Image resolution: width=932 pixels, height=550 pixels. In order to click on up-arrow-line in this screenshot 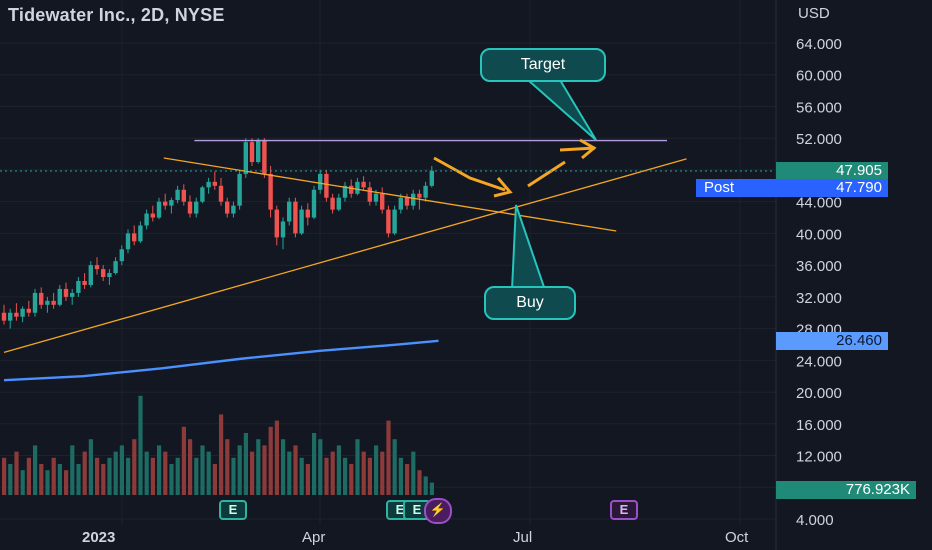, I will do `click(577, 149)`.